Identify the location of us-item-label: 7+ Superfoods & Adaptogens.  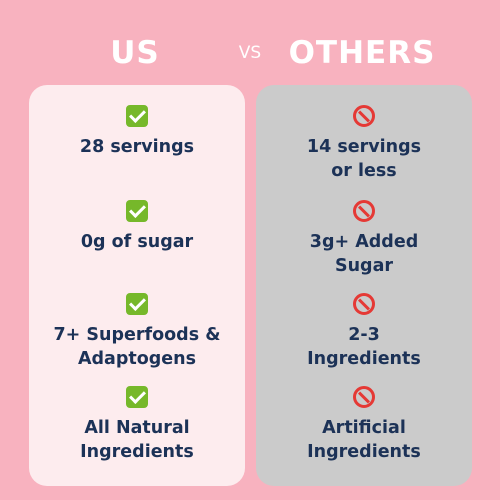
(137, 347).